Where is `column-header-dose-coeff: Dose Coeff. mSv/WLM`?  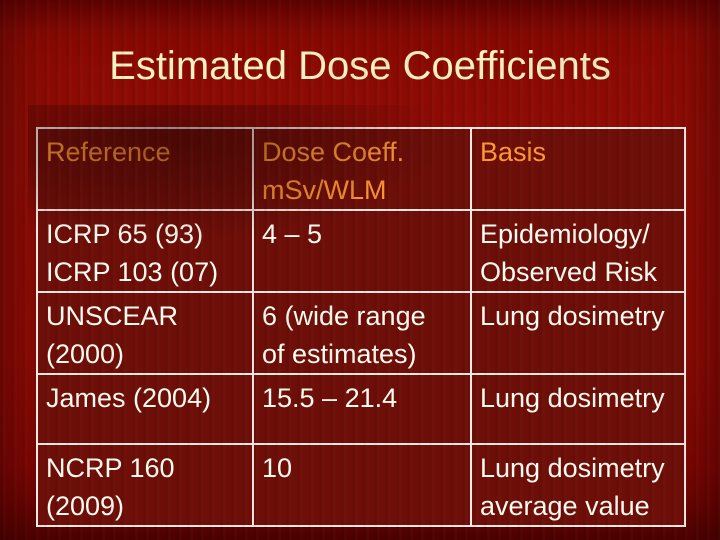
column-header-dose-coeff: Dose Coeff. mSv/WLM is located at coordinates (362, 169).